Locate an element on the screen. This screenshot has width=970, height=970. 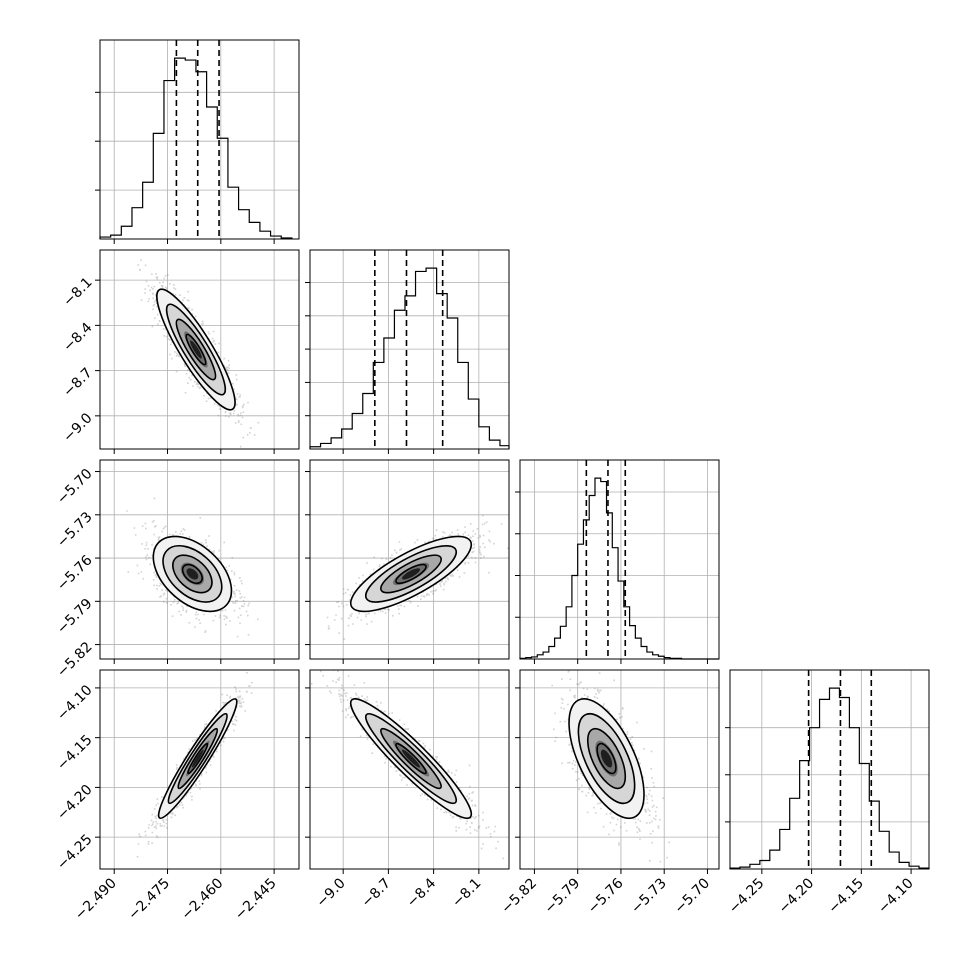
x-tick-label-2-4: −5.70 is located at coordinates (692, 896).